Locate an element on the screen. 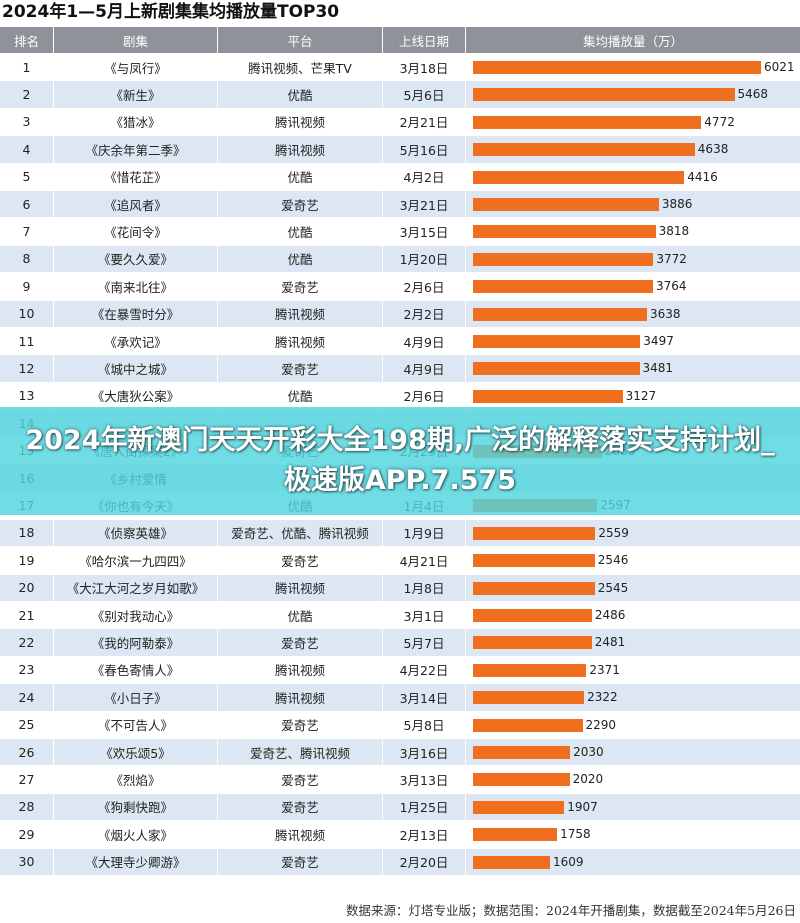 The width and height of the screenshot is (800, 923). date-cell: 3月14日 is located at coordinates (424, 697).